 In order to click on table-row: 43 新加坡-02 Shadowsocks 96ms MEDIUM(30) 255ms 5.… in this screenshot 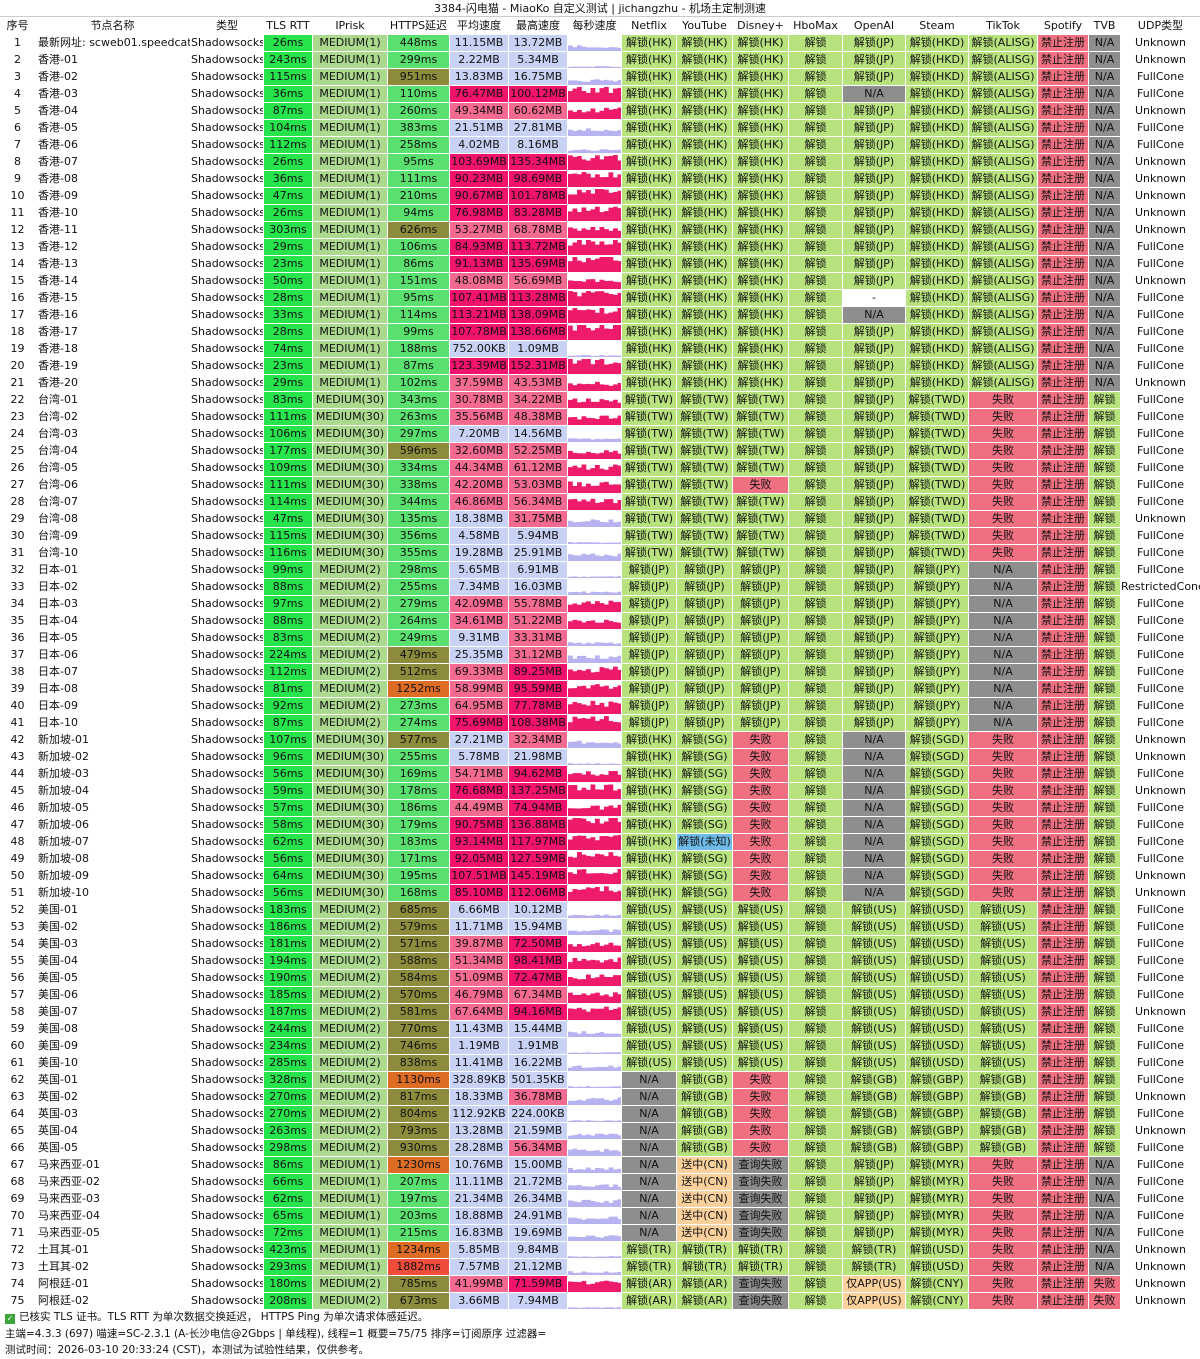, I will do `click(600, 757)`.